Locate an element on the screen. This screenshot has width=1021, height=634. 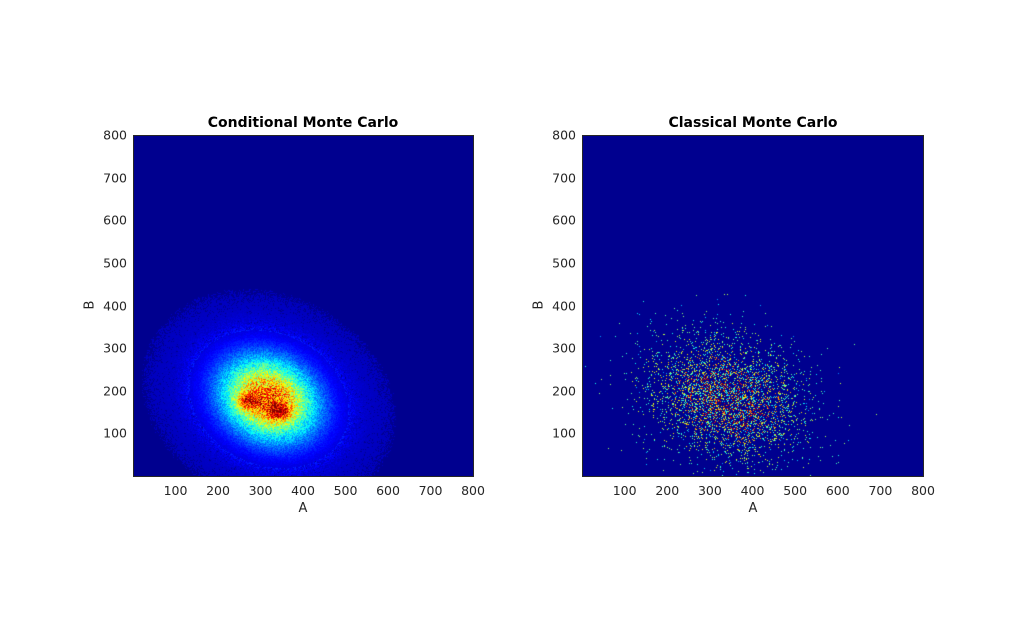
y-axis-label: B is located at coordinates (539, 305).